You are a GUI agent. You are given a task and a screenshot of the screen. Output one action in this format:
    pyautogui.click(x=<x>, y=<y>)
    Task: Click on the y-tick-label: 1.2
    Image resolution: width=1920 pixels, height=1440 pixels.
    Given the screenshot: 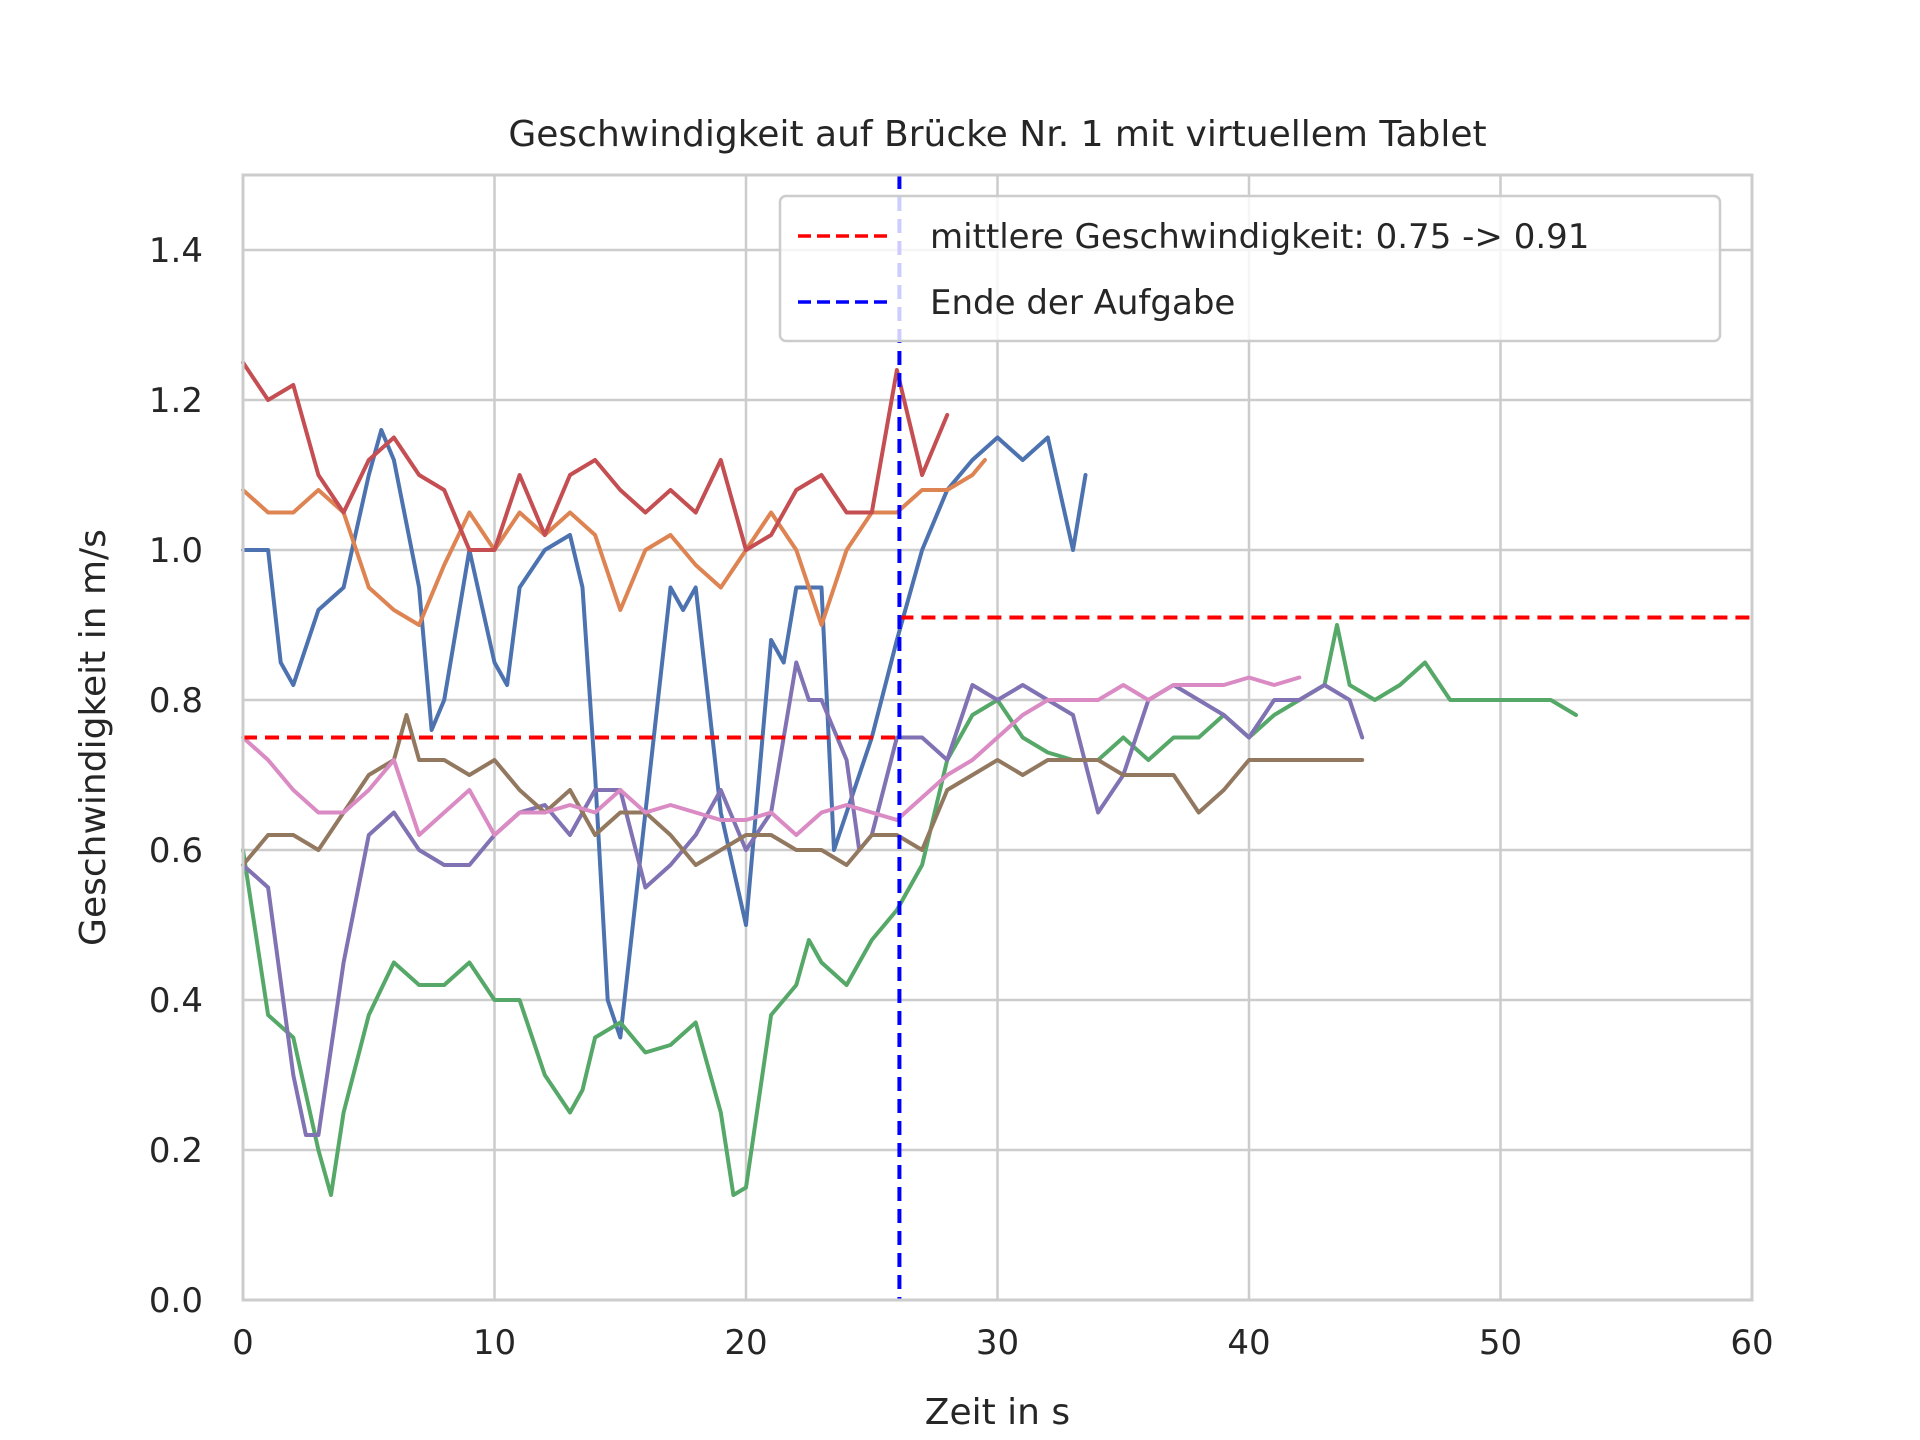 What is the action you would take?
    pyautogui.click(x=176, y=401)
    